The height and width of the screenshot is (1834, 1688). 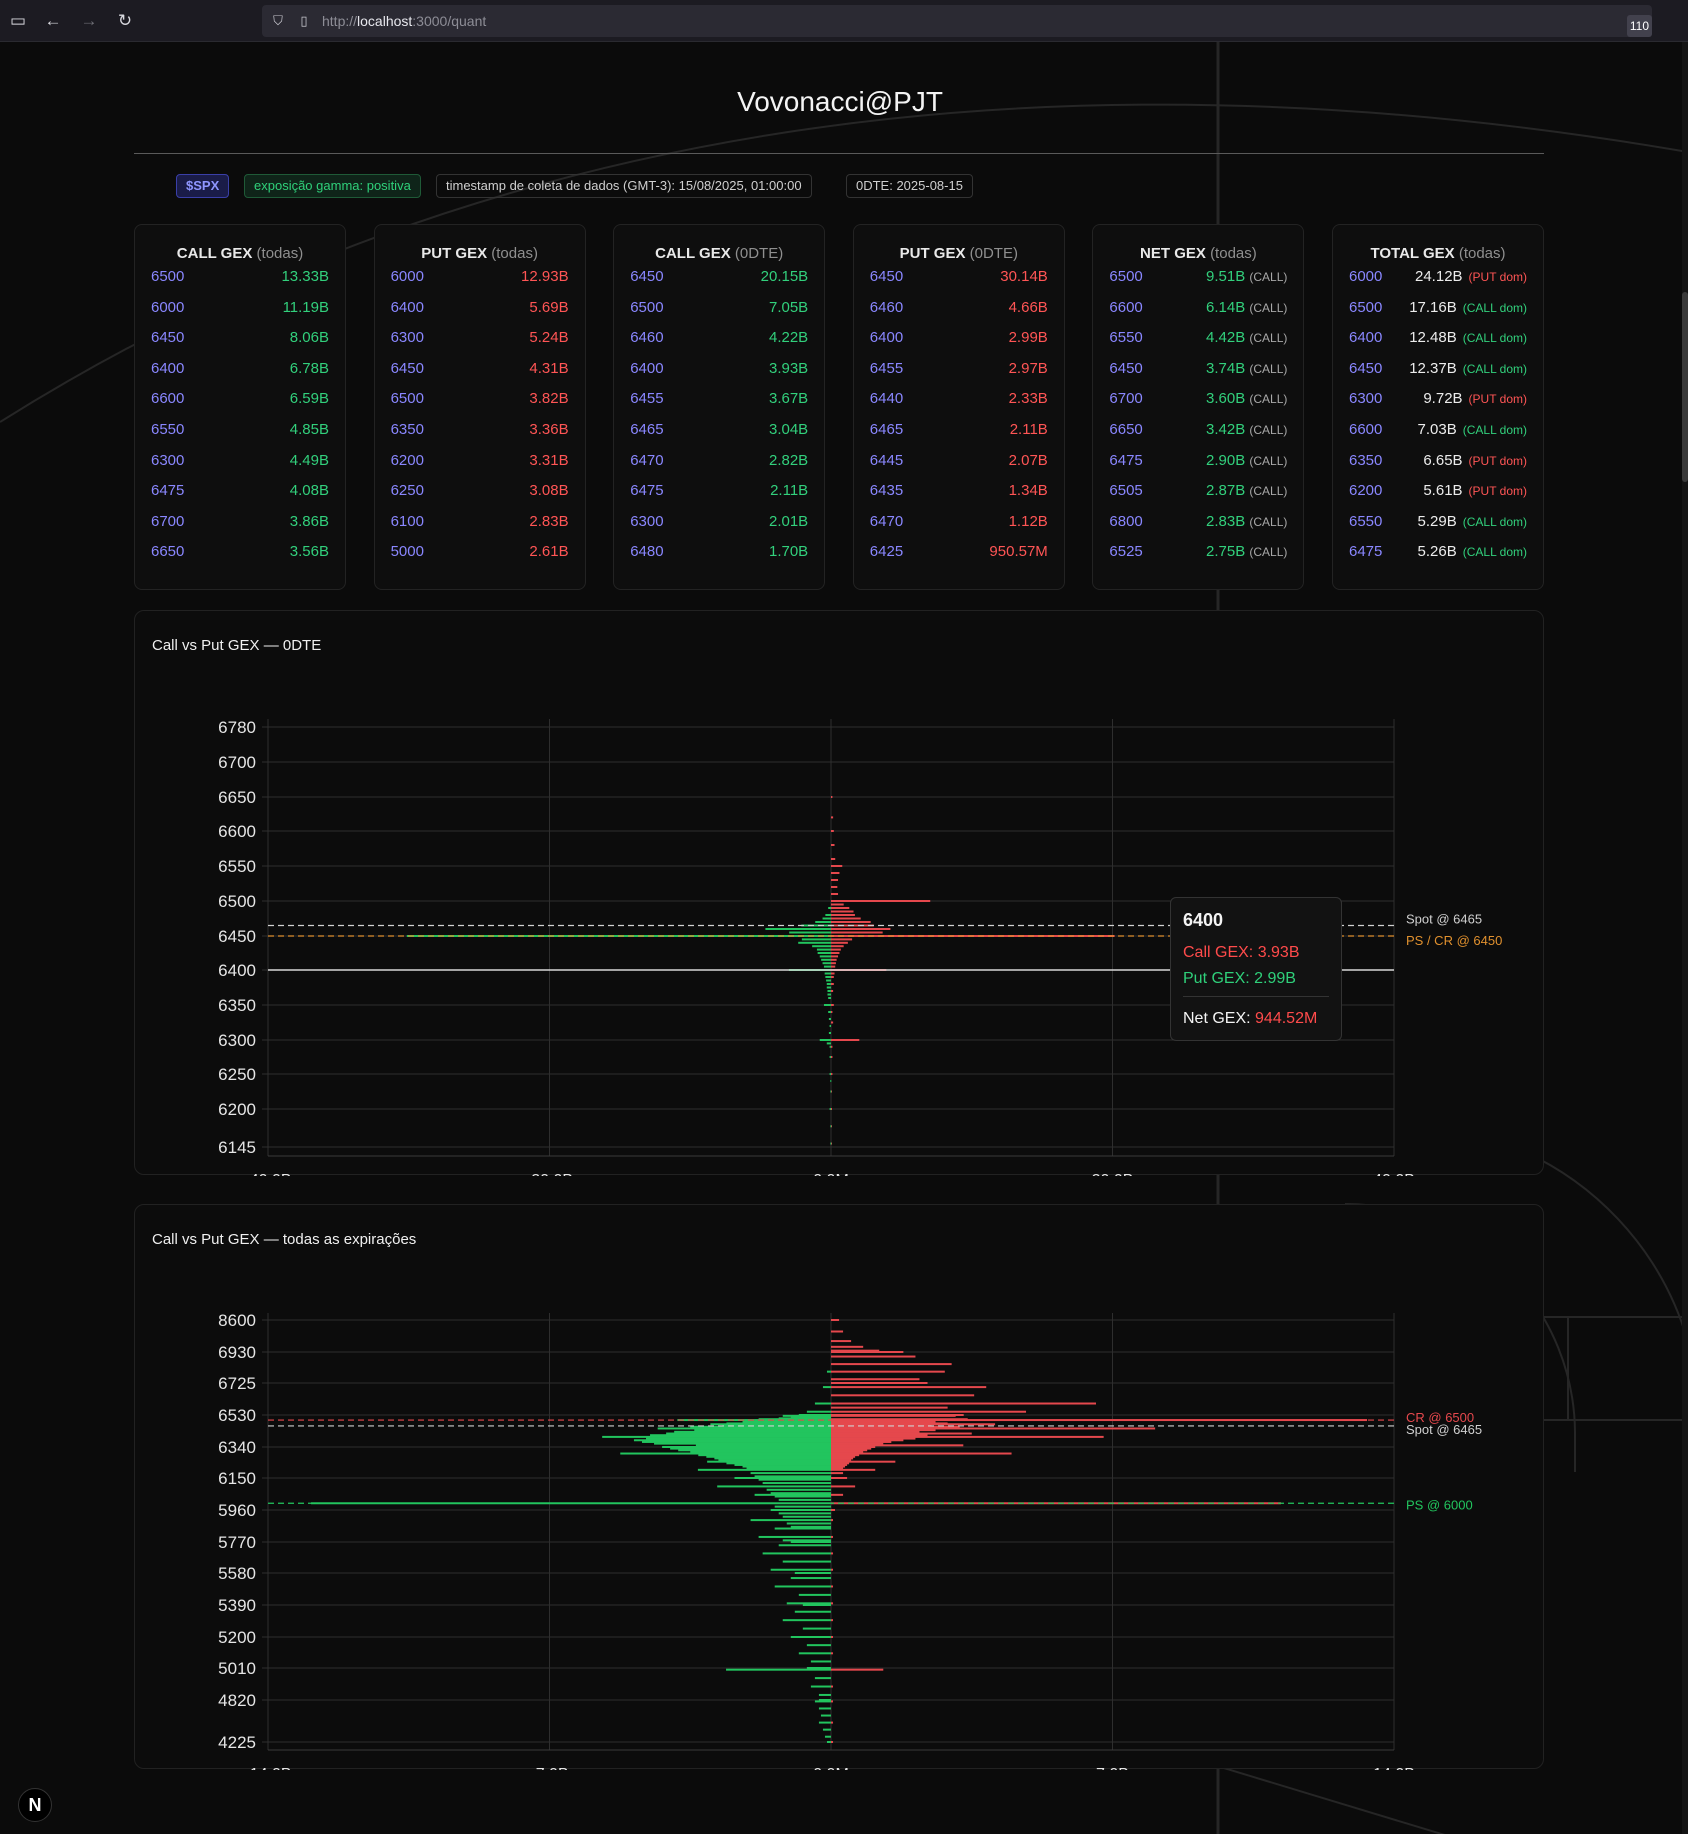 I want to click on y-tick-label: 6400, so click(x=237, y=970).